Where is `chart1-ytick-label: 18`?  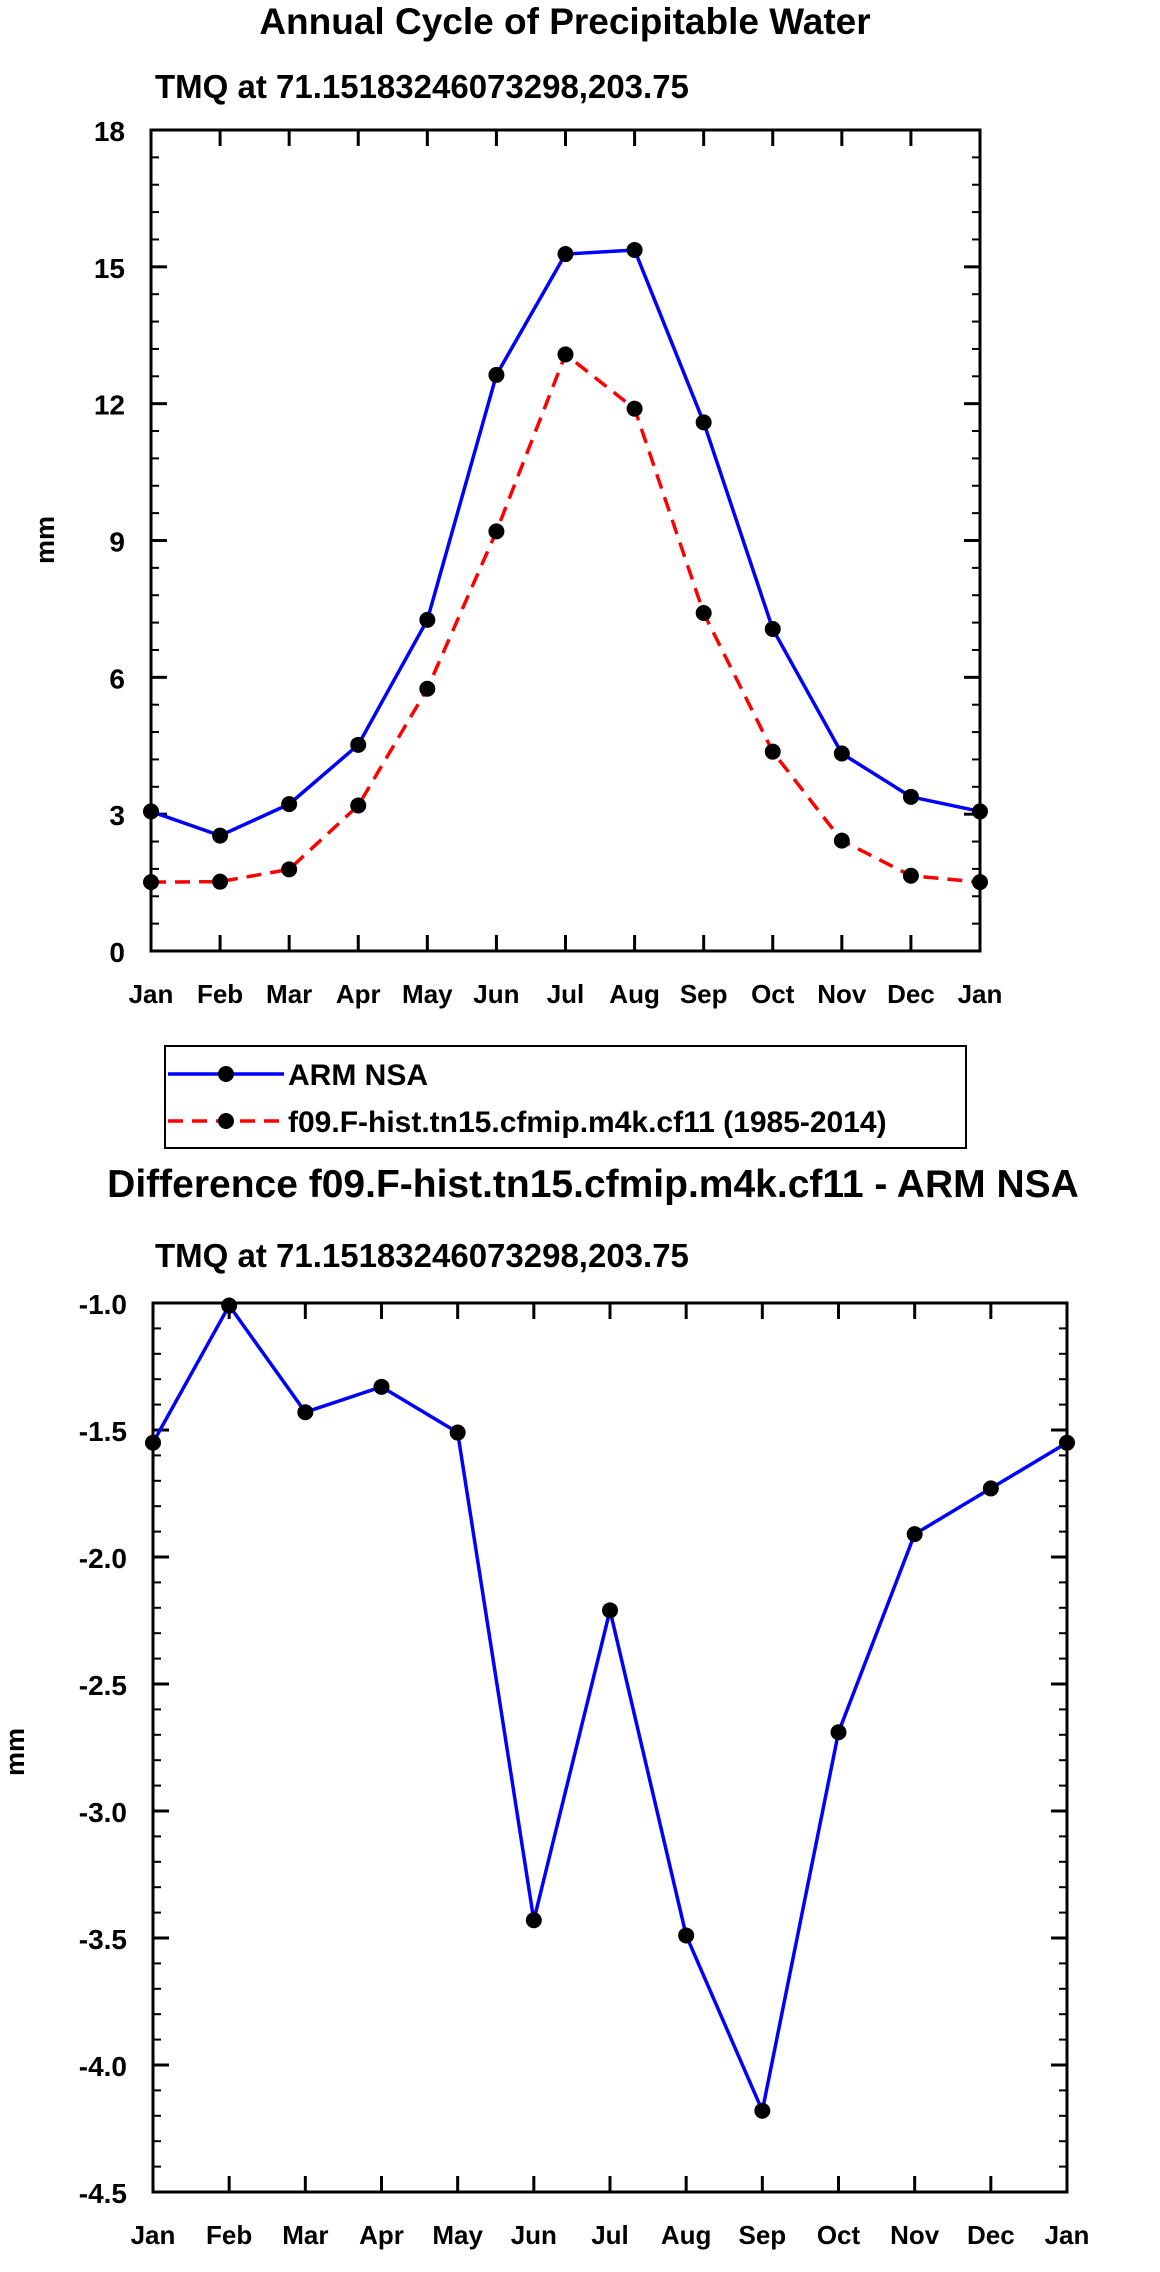 chart1-ytick-label: 18 is located at coordinates (109, 131).